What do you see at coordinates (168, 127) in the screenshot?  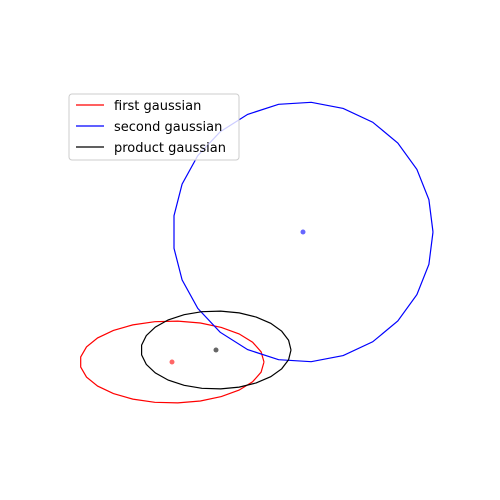 I see `legend-label-second-gaussian: second gaussian` at bounding box center [168, 127].